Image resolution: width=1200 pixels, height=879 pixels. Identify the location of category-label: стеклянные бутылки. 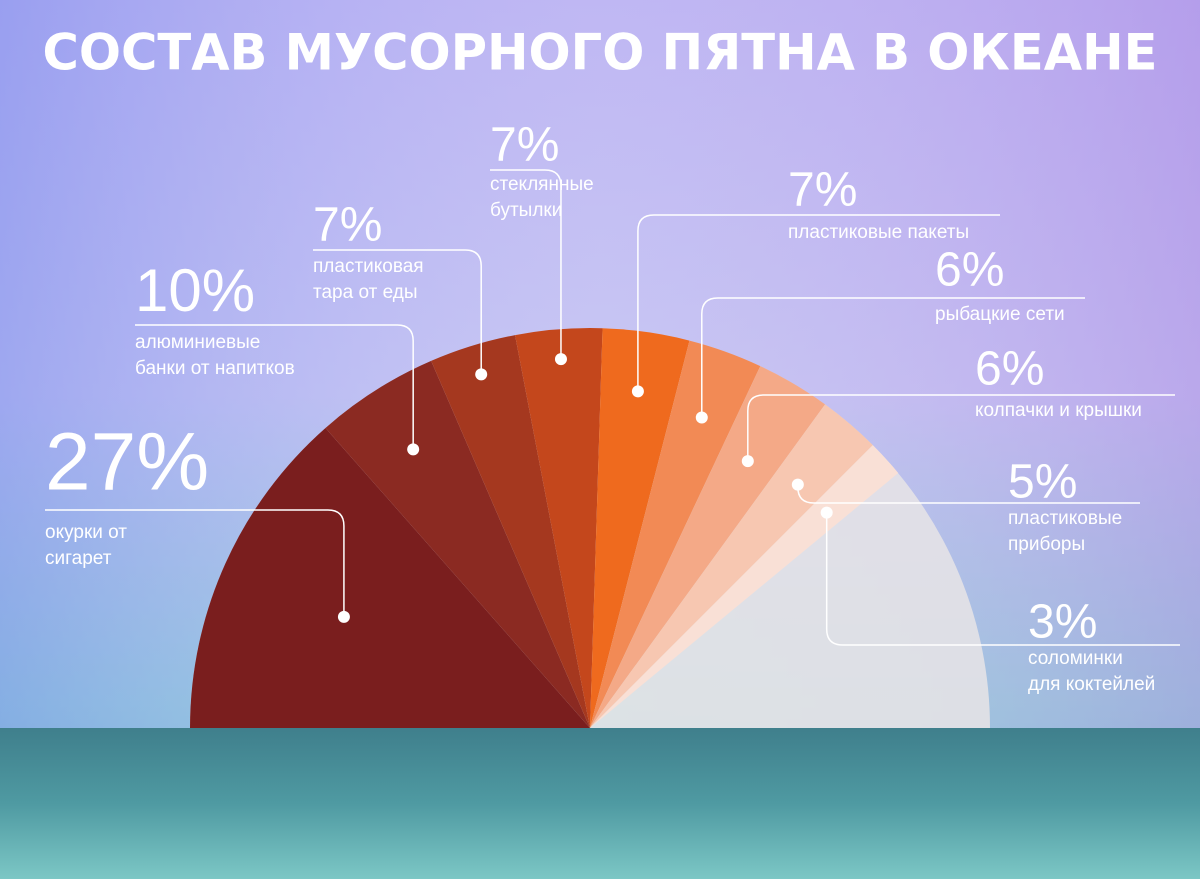
(542, 197).